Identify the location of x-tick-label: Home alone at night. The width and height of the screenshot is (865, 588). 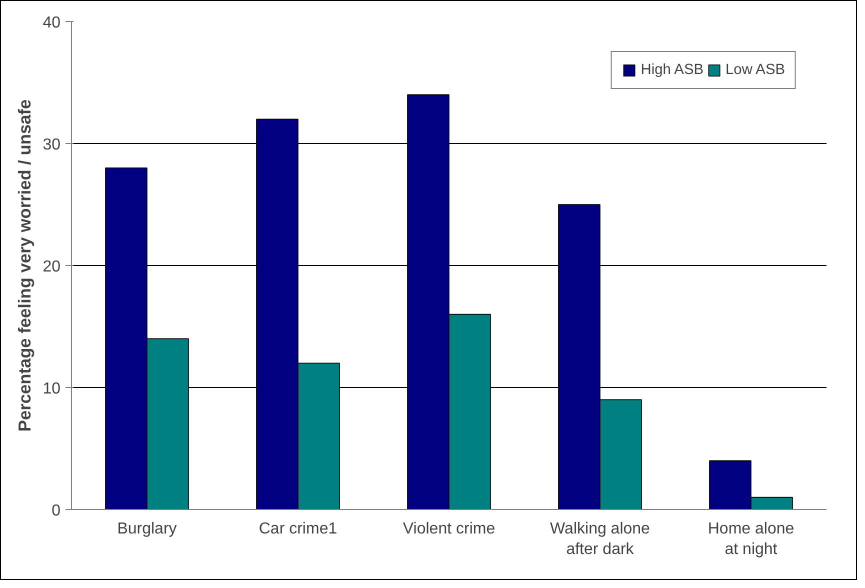
(751, 539).